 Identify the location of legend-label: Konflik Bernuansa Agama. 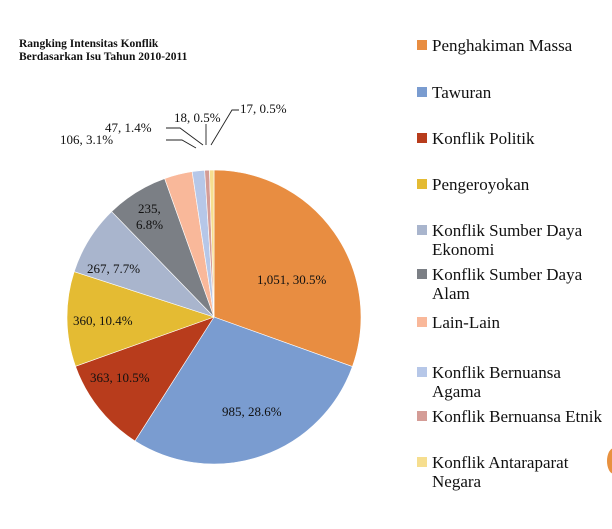
(496, 382).